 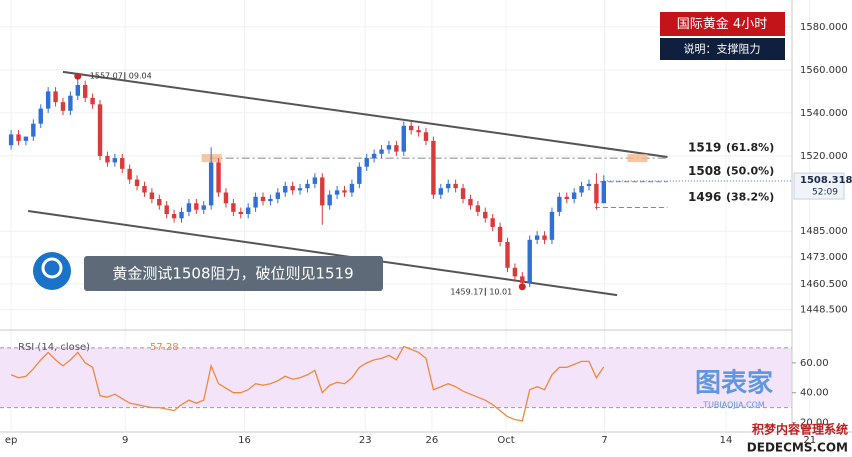 What do you see at coordinates (722, 49) in the screenshot?
I see `chart-subtitle: 说明：支撑阻力` at bounding box center [722, 49].